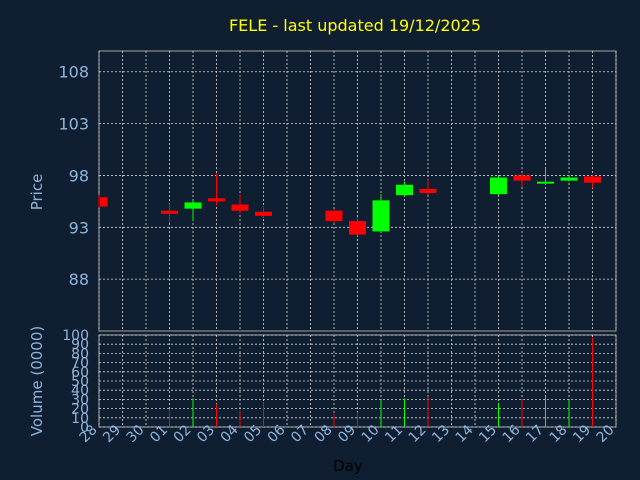 The width and height of the screenshot is (640, 480). Describe the element at coordinates (348, 466) in the screenshot. I see `x-axis-label: Day` at that location.